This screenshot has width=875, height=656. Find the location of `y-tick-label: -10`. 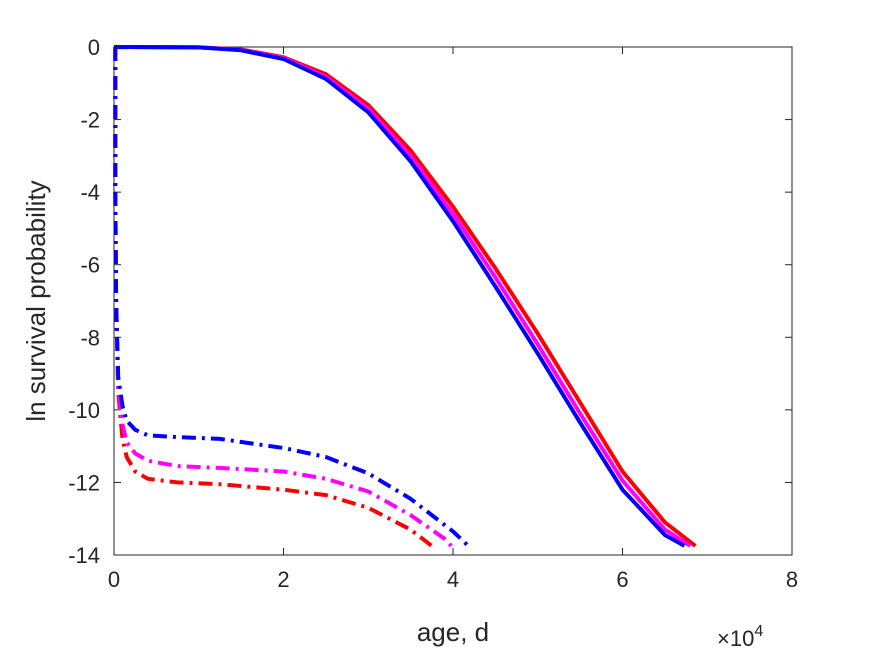

y-tick-label: -10 is located at coordinates (84, 410).